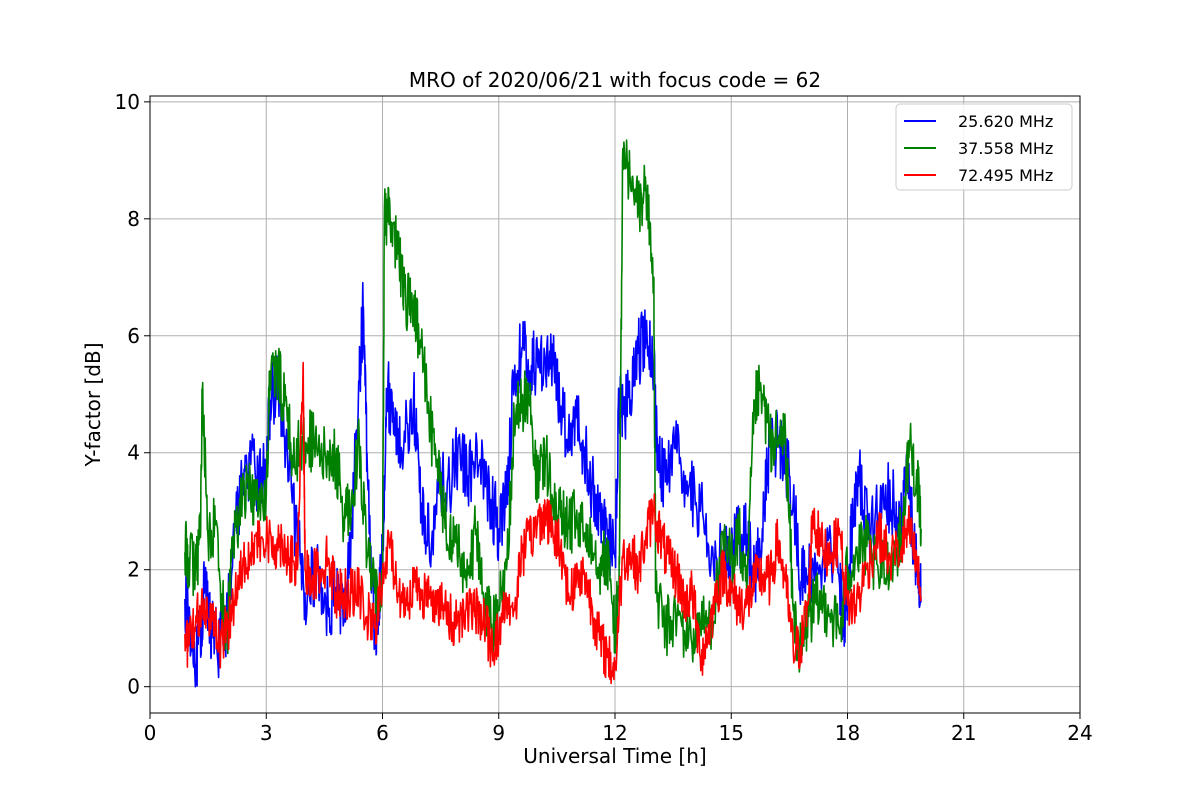 This screenshot has width=1200, height=800. What do you see at coordinates (133, 219) in the screenshot?
I see `y-tick-label: 8` at bounding box center [133, 219].